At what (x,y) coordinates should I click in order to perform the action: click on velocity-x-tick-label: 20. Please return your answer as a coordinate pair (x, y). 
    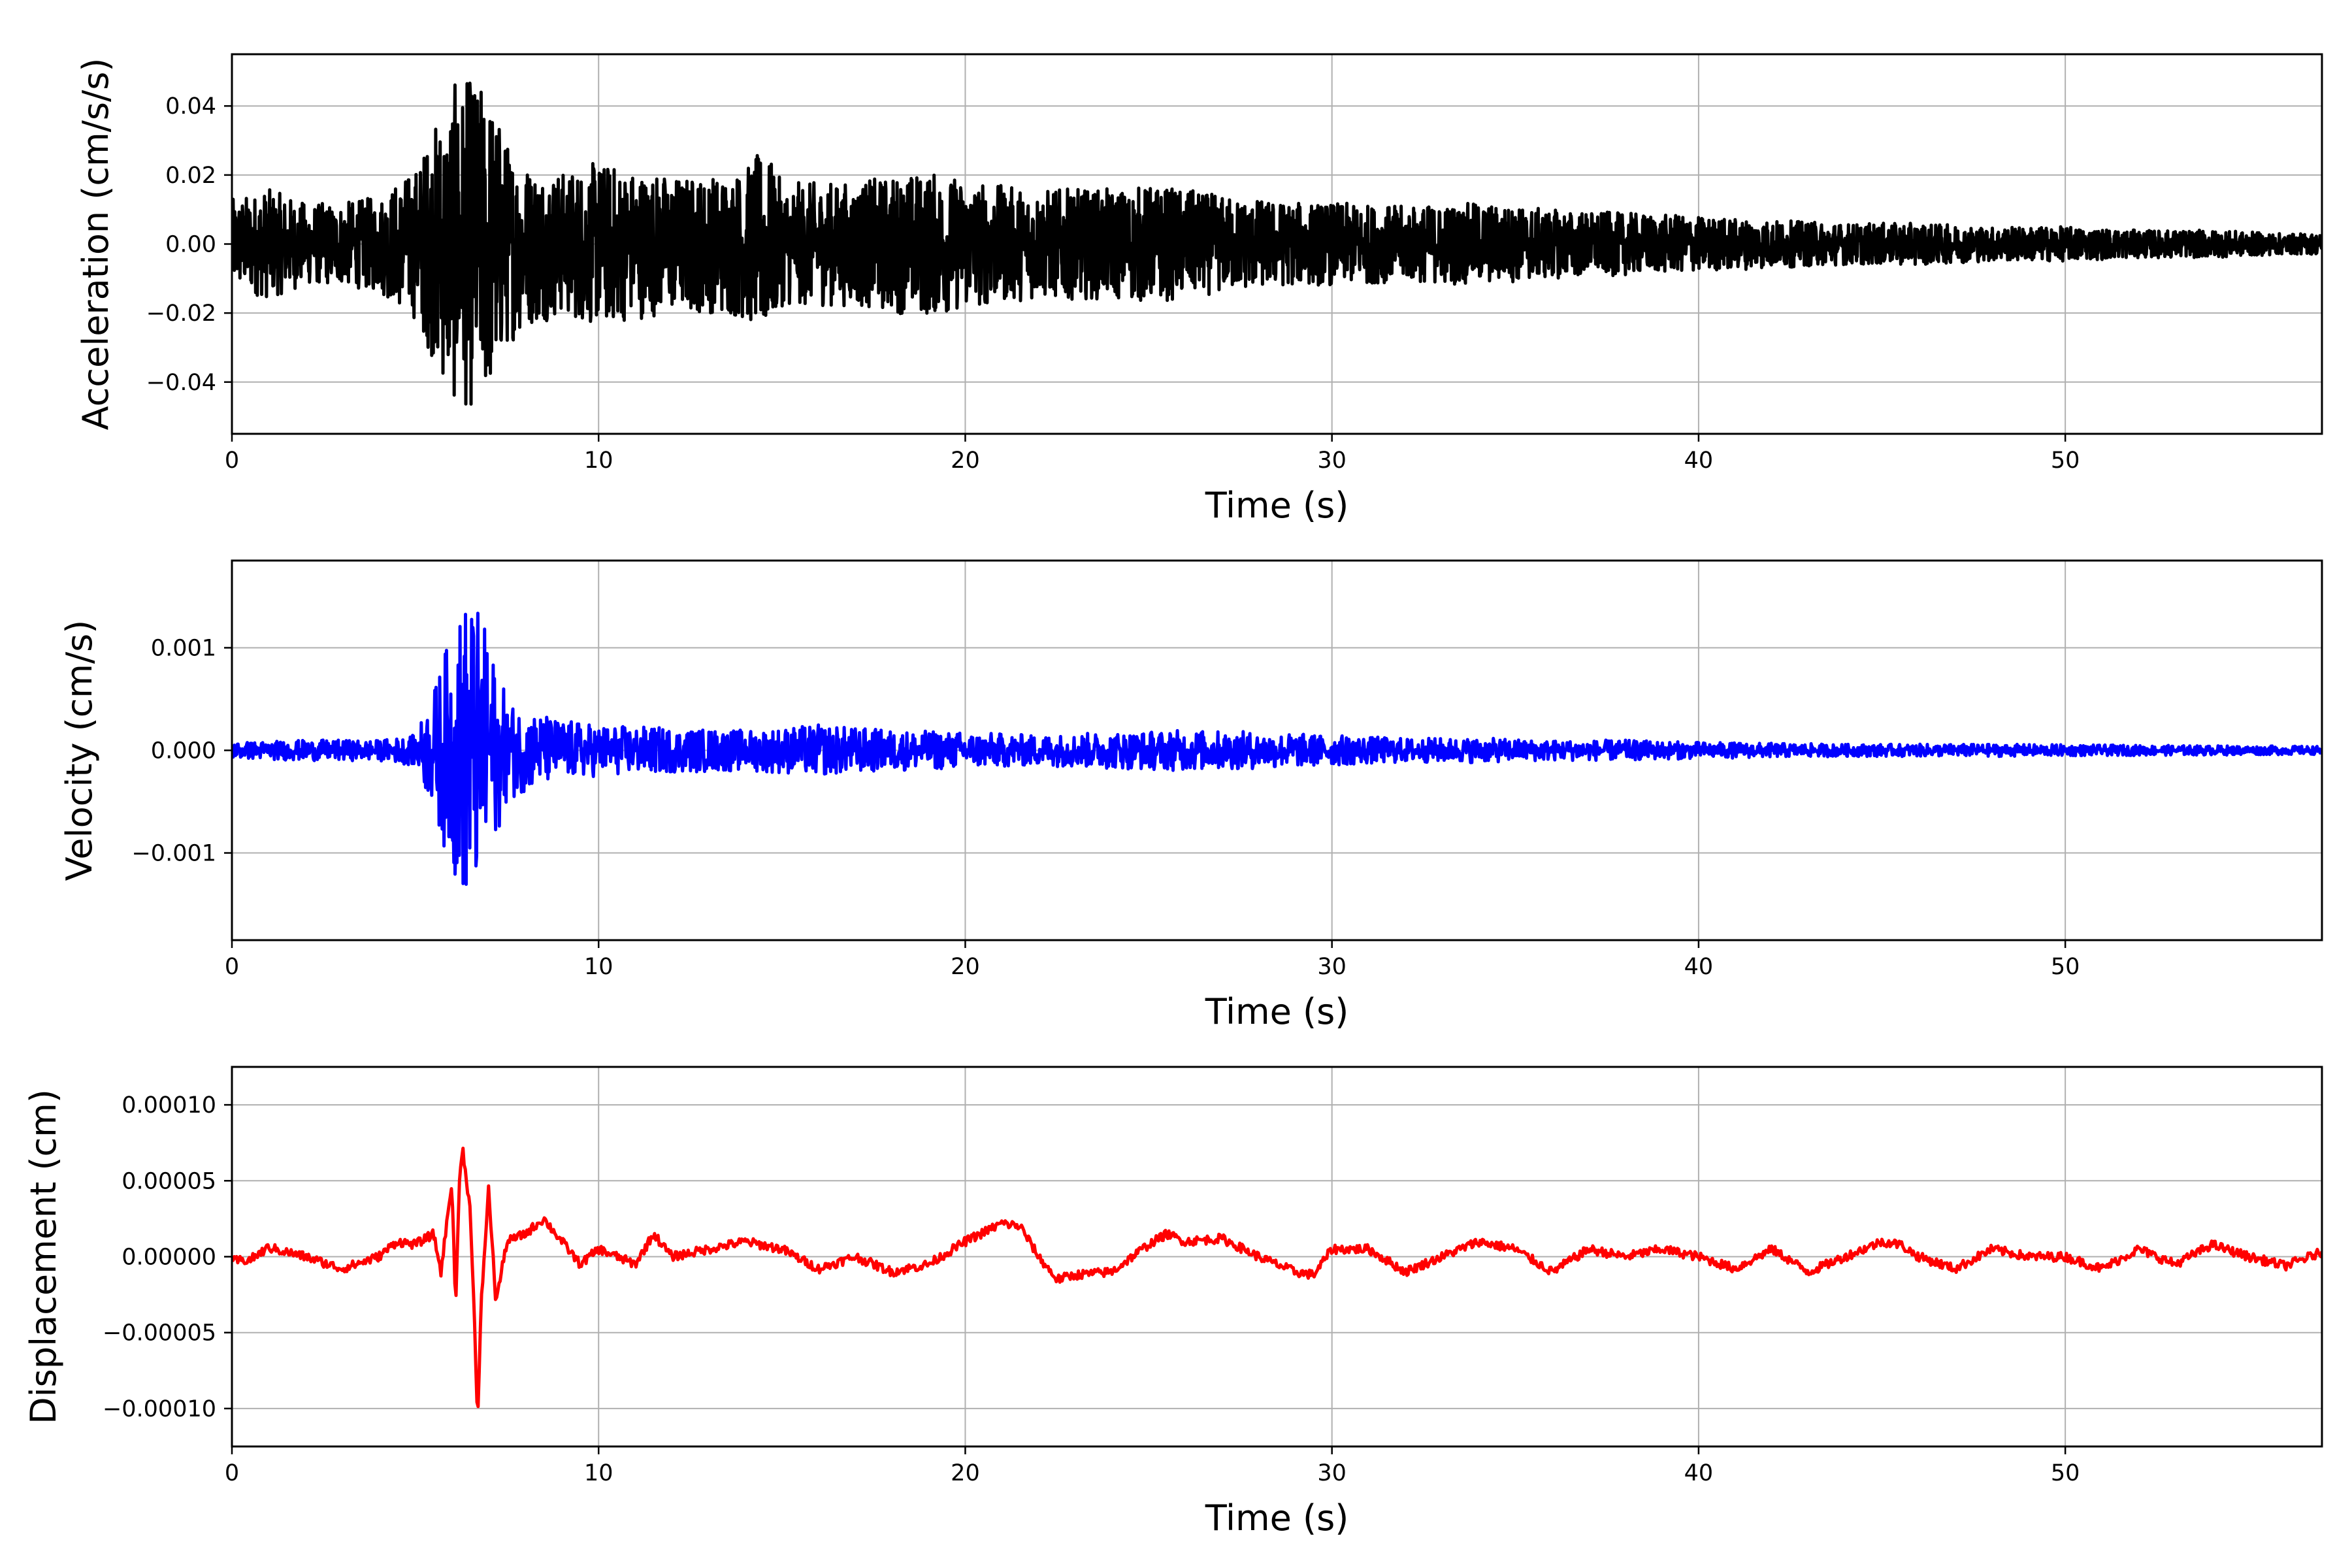
    Looking at the image, I should click on (965, 967).